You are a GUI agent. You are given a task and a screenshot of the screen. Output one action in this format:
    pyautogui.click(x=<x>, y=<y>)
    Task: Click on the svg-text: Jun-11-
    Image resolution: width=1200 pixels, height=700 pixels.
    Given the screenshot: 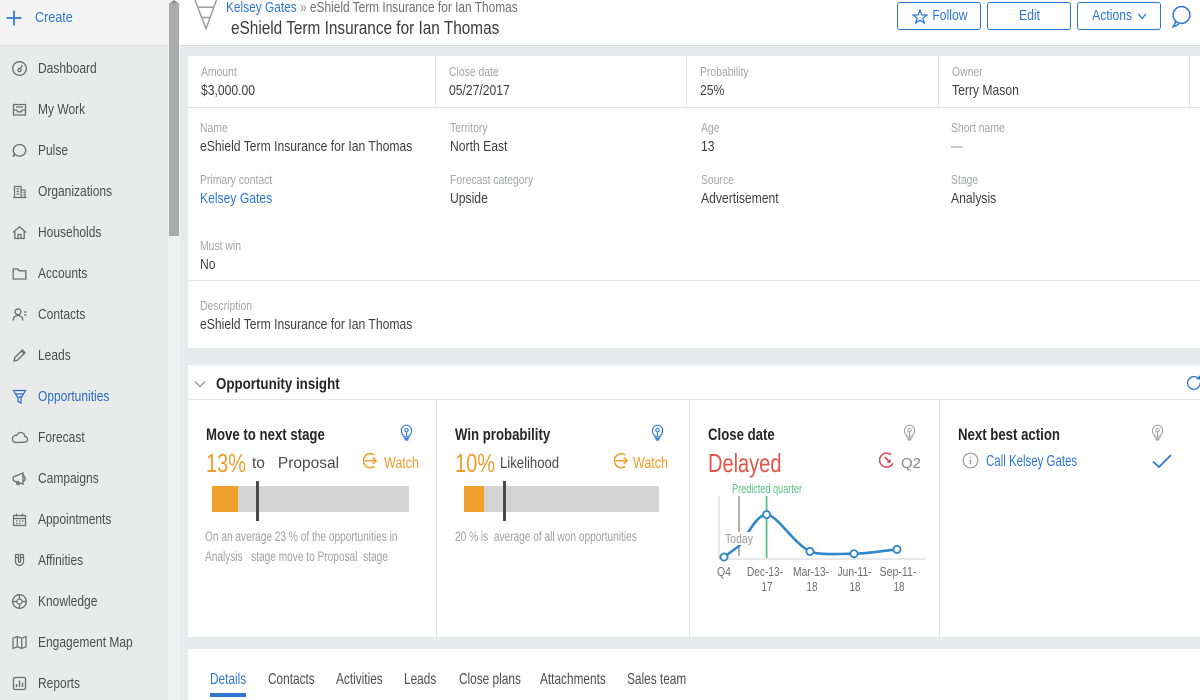 What is the action you would take?
    pyautogui.click(x=855, y=572)
    